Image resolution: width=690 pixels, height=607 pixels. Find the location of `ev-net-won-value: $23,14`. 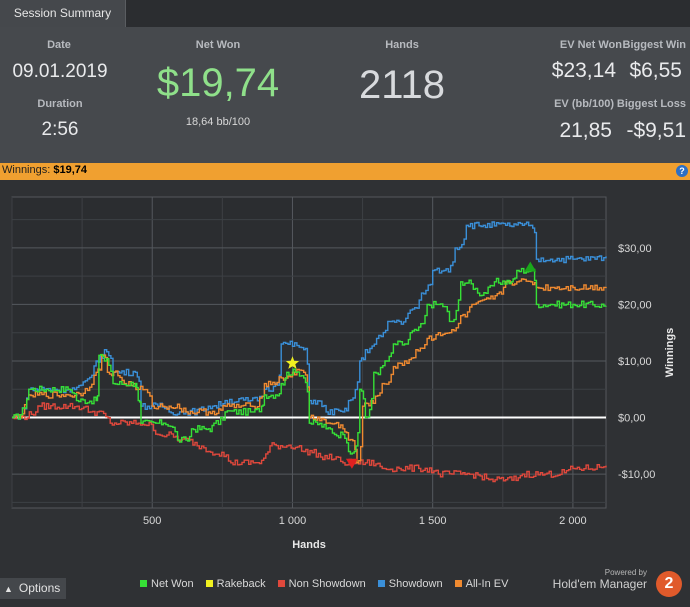

ev-net-won-value: $23,14 is located at coordinates (583, 70).